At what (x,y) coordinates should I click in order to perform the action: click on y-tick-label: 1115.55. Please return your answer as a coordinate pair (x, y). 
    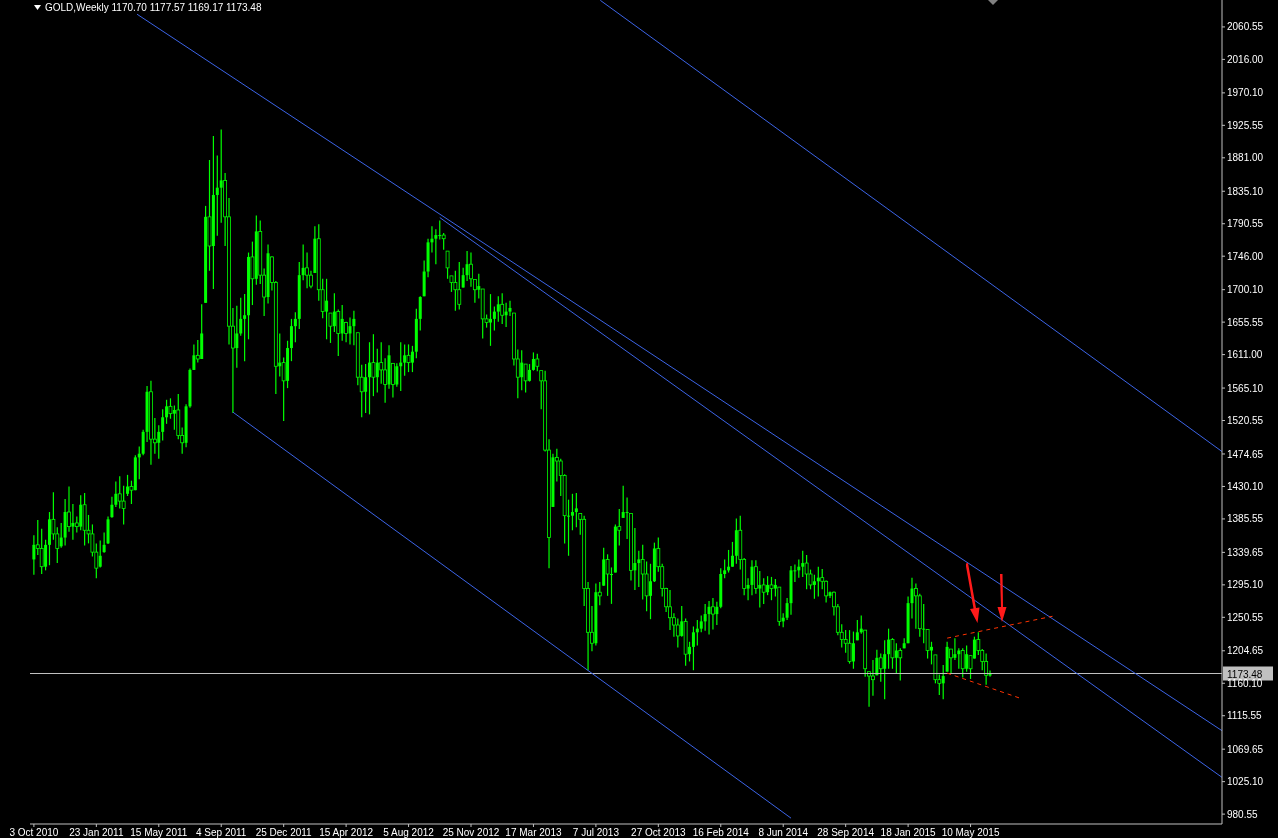
    Looking at the image, I should click on (1245, 716).